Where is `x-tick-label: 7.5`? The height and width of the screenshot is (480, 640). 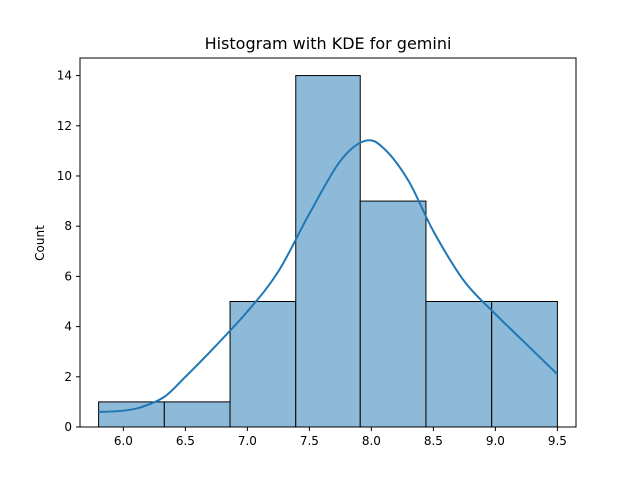 x-tick-label: 7.5 is located at coordinates (309, 441).